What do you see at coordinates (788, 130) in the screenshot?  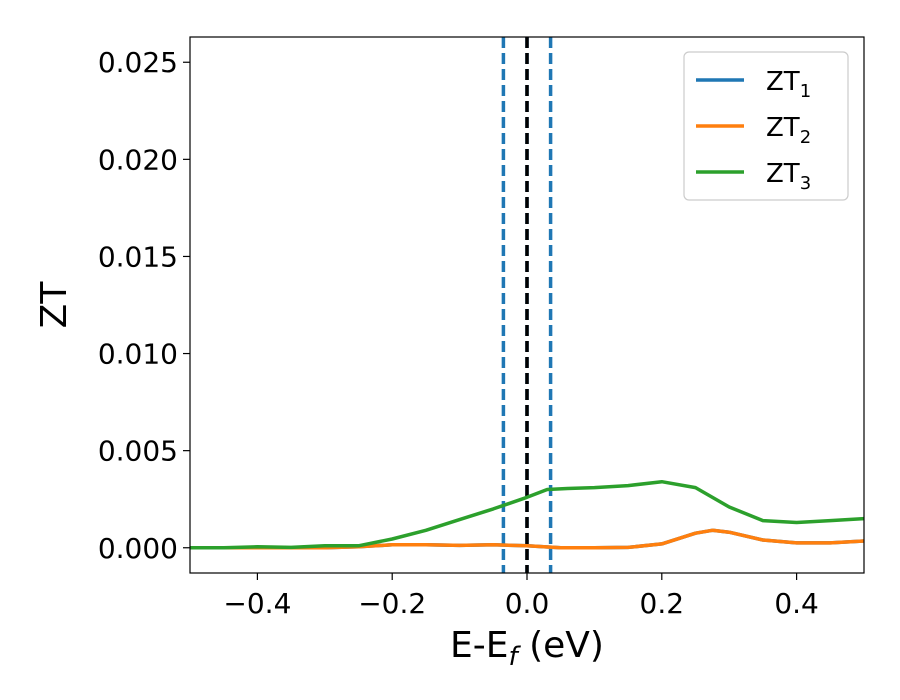 I see `legend-label: ZT2` at bounding box center [788, 130].